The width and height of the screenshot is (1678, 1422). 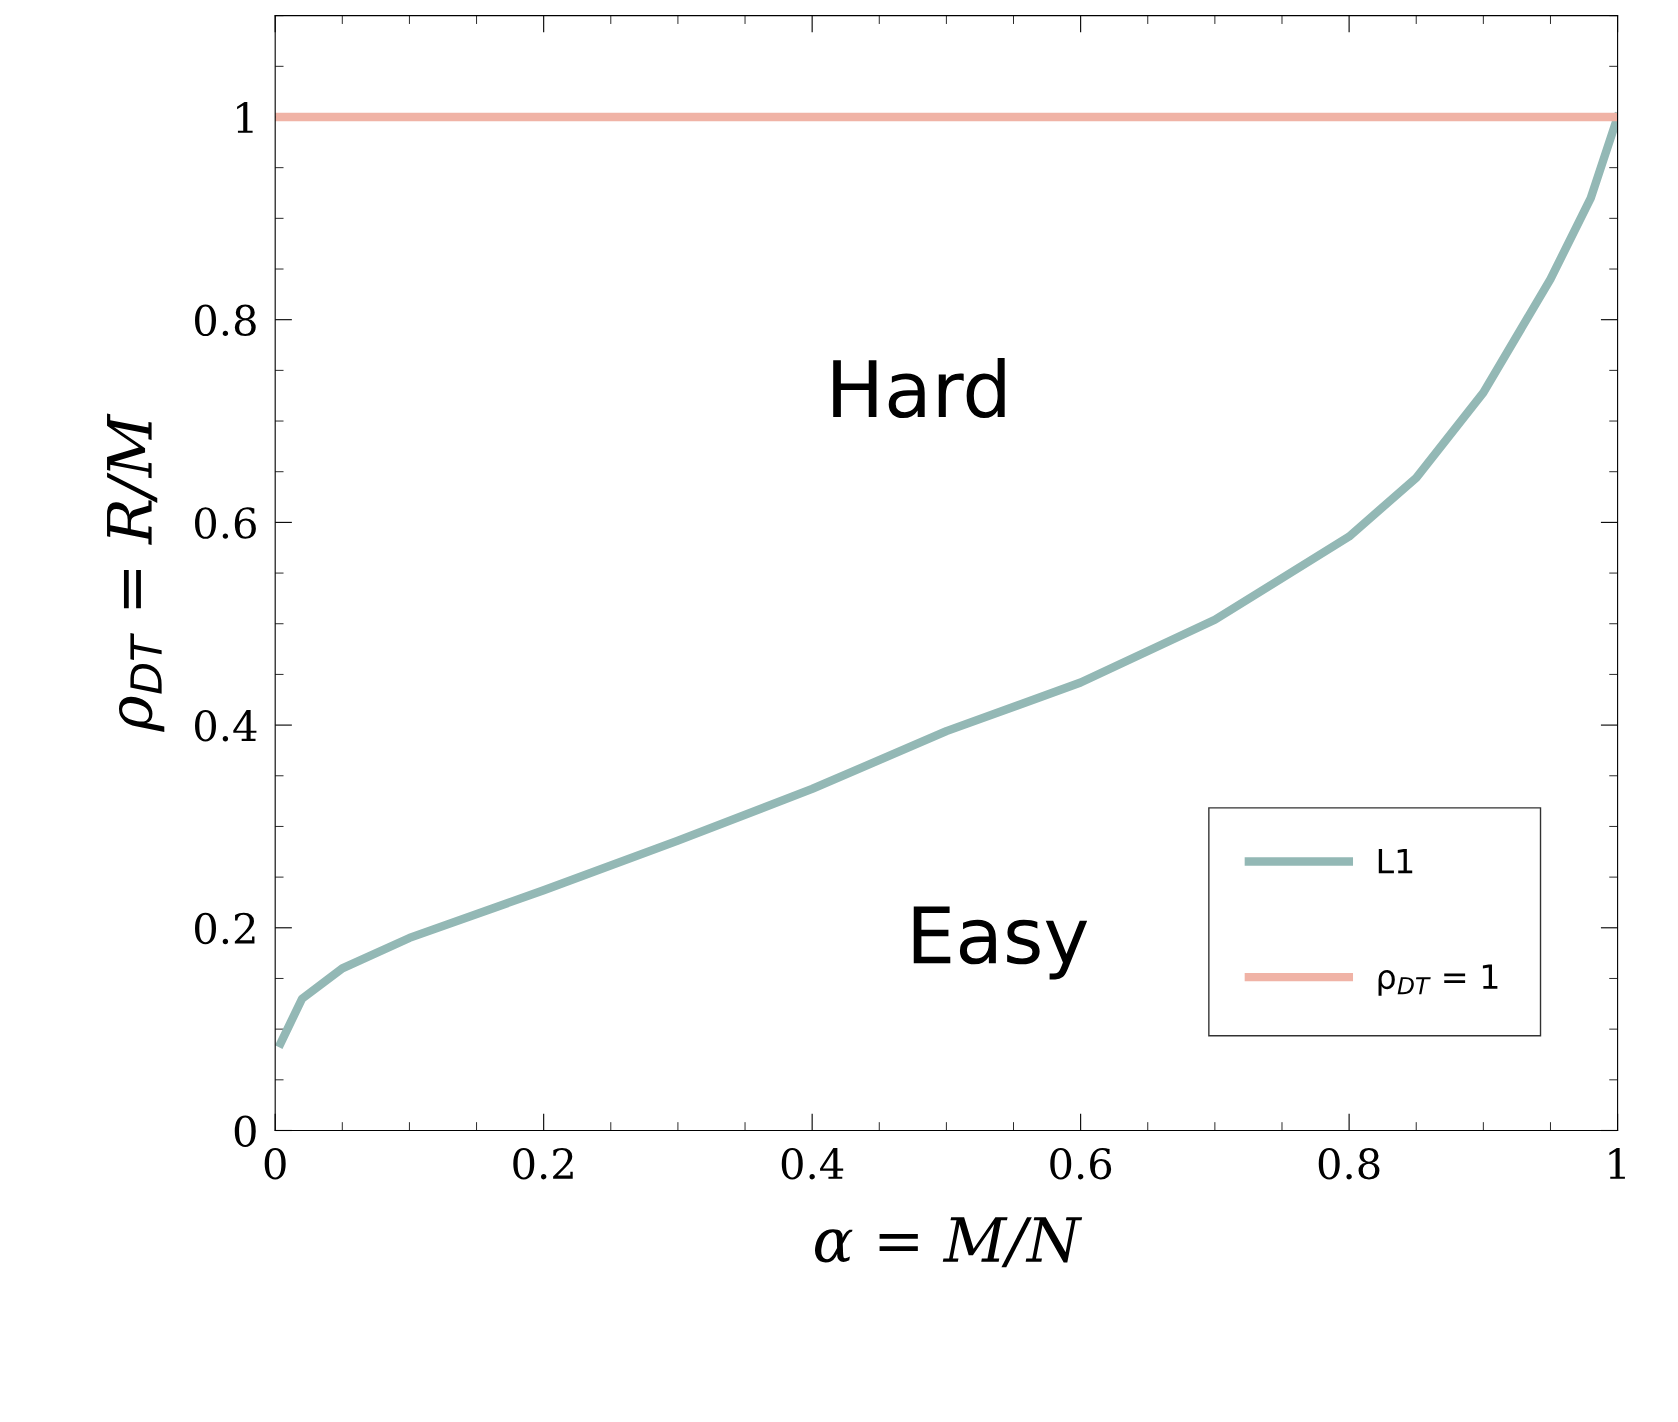 What do you see at coordinates (136, 572) in the screenshot?
I see `y-axis-title: ρ$_{DT}$ = R/M` at bounding box center [136, 572].